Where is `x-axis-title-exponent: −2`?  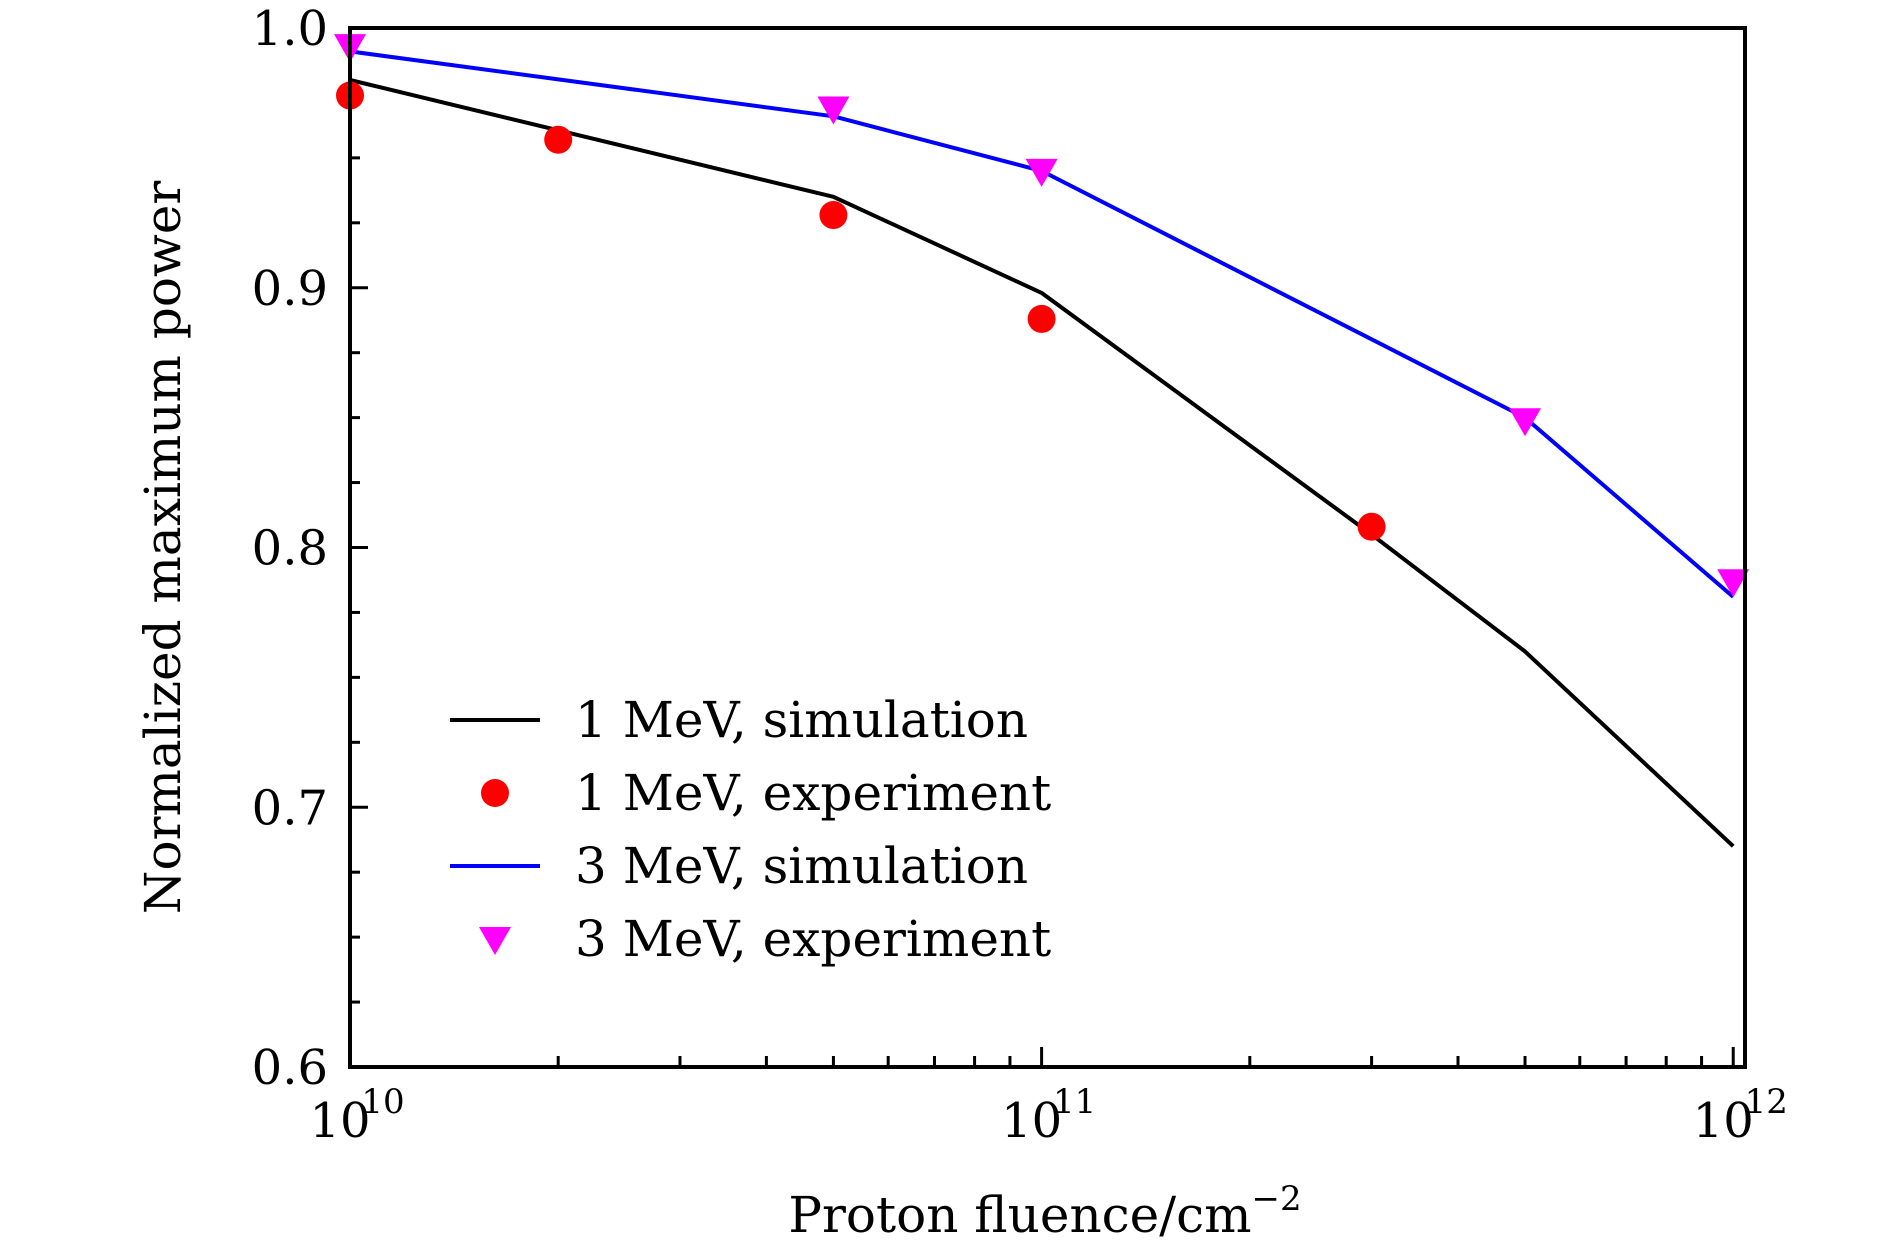
x-axis-title-exponent: −2 is located at coordinates (1277, 1199).